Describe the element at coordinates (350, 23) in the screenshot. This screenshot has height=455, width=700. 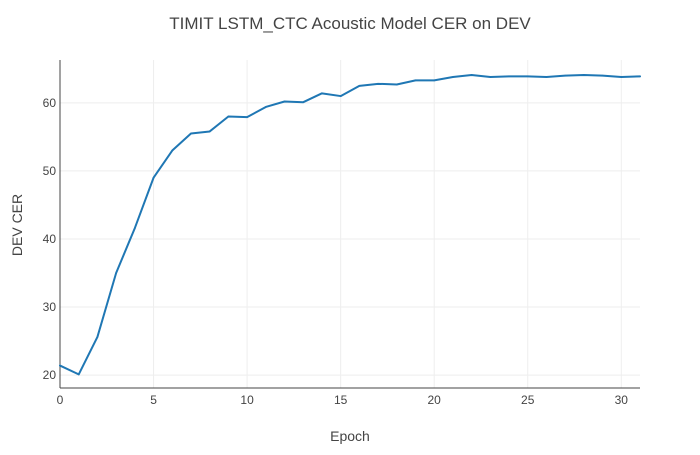
I see `chart-title: TIMIT LSTM_CTC Acoustic Model CER on DEV` at that location.